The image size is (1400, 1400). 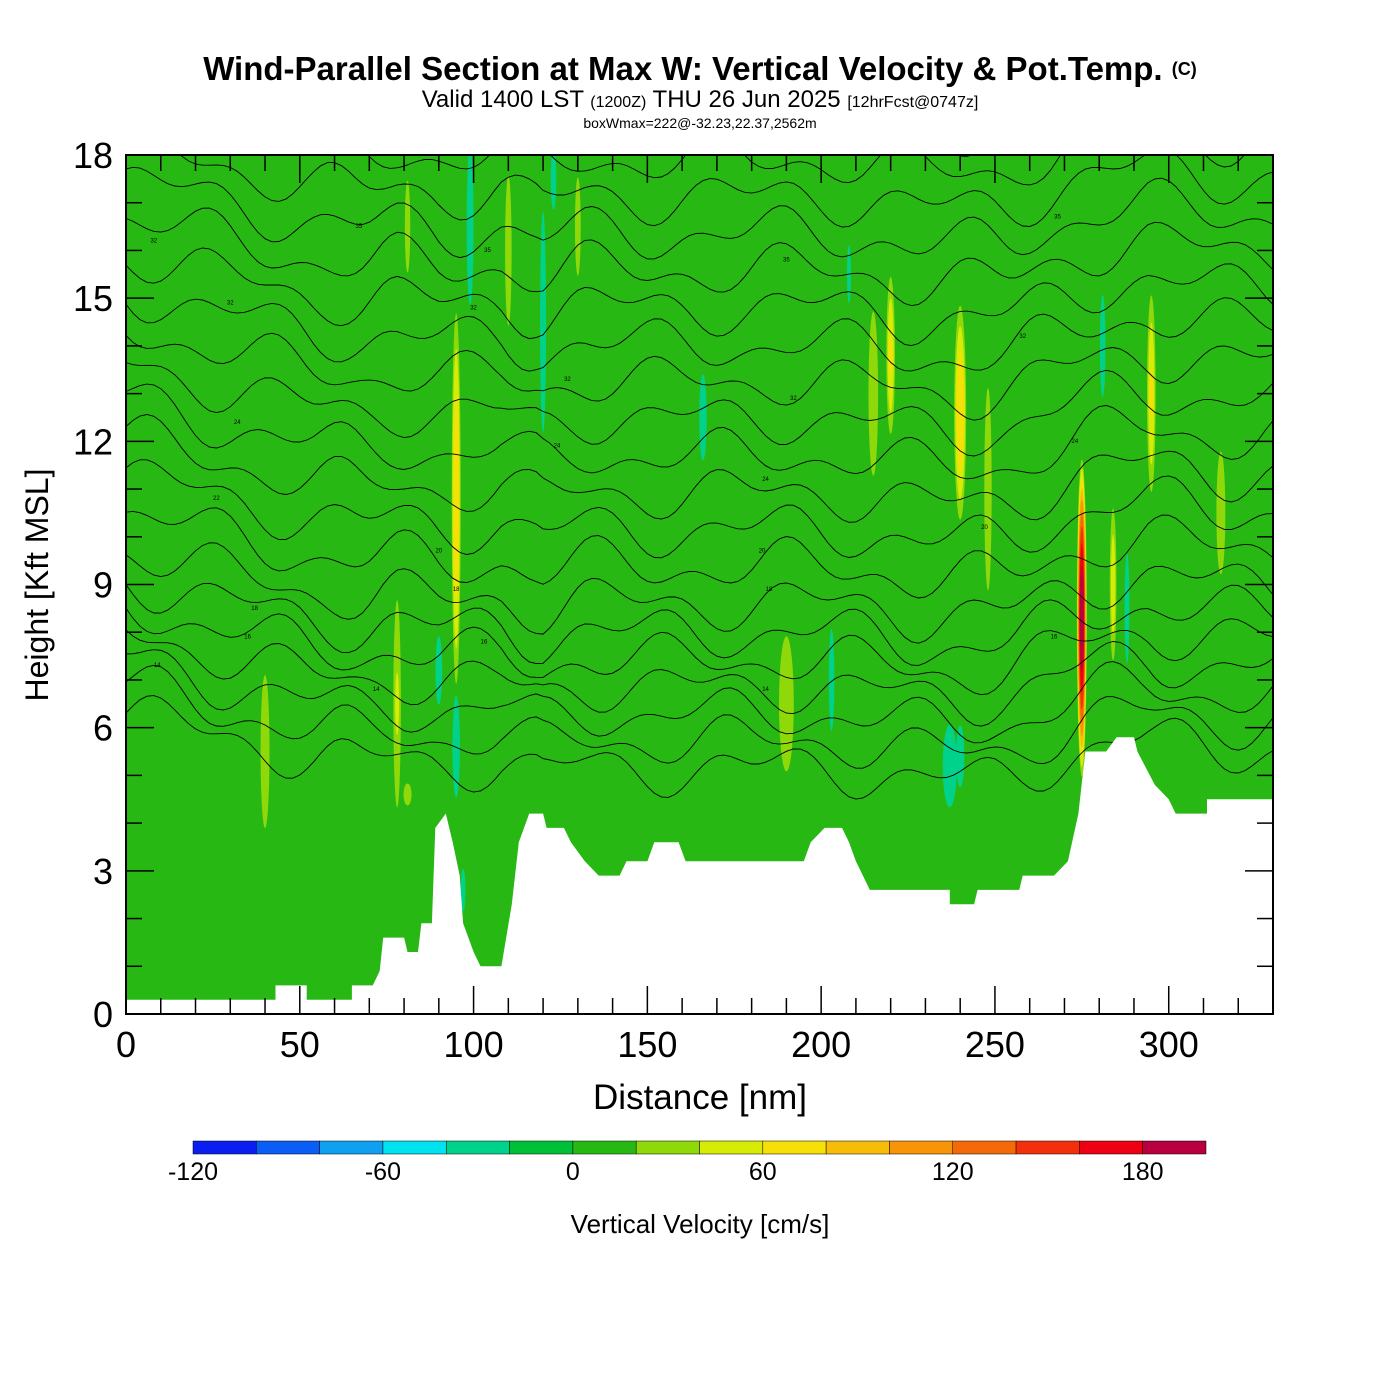 I want to click on colorbar-tick-label: 180, so click(x=1143, y=1172).